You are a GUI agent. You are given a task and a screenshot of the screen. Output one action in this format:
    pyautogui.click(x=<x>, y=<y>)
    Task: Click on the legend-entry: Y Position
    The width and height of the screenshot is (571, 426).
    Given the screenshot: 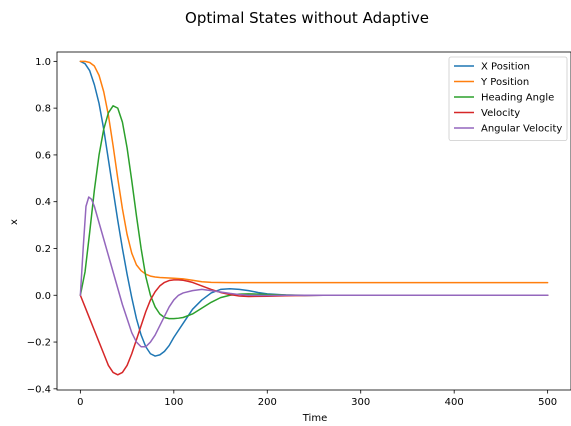 What is the action you would take?
    pyautogui.click(x=504, y=82)
    